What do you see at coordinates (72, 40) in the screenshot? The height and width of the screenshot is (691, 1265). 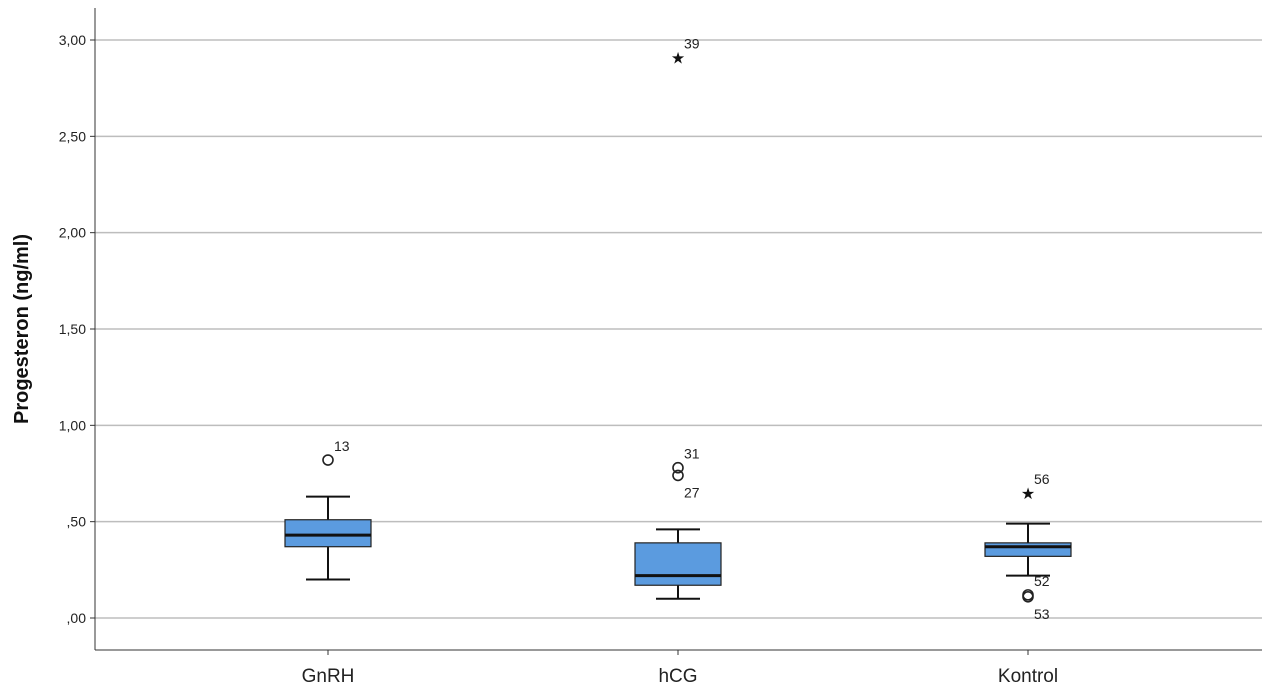 I see `y-tick-label: 3,00` at bounding box center [72, 40].